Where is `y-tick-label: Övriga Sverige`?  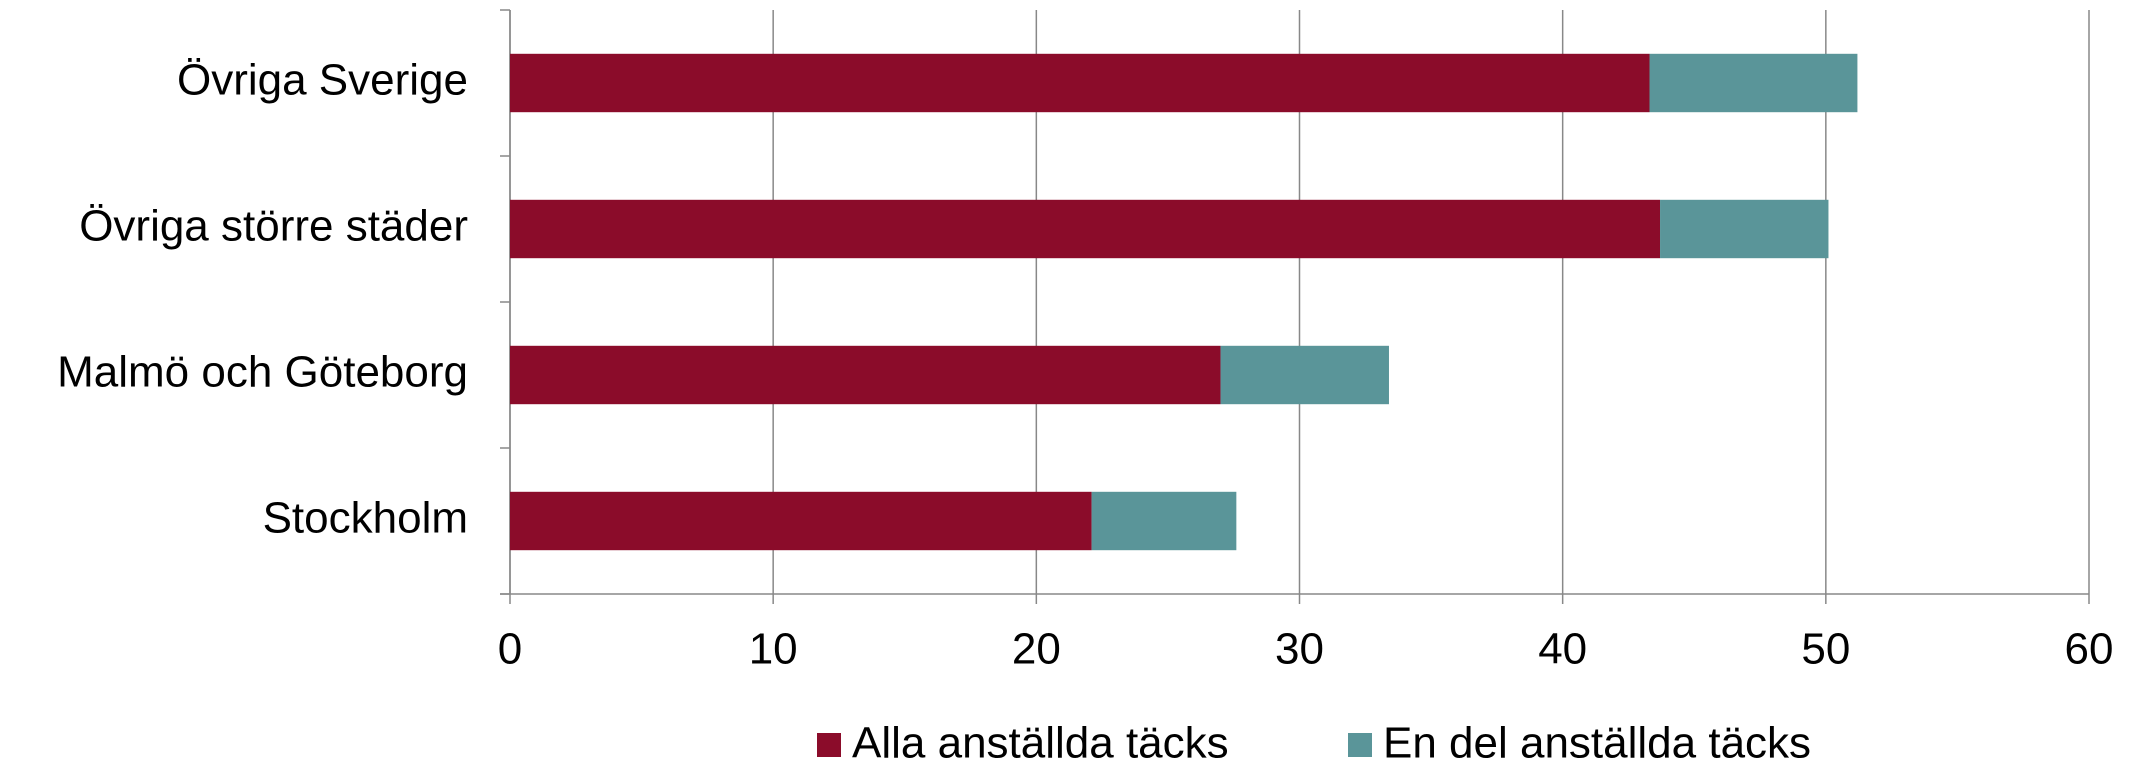 y-tick-label: Övriga Sverige is located at coordinates (322, 80).